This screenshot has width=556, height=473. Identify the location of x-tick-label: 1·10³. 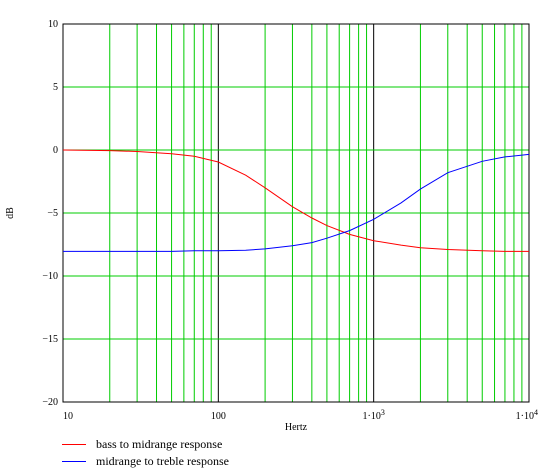
(373, 415).